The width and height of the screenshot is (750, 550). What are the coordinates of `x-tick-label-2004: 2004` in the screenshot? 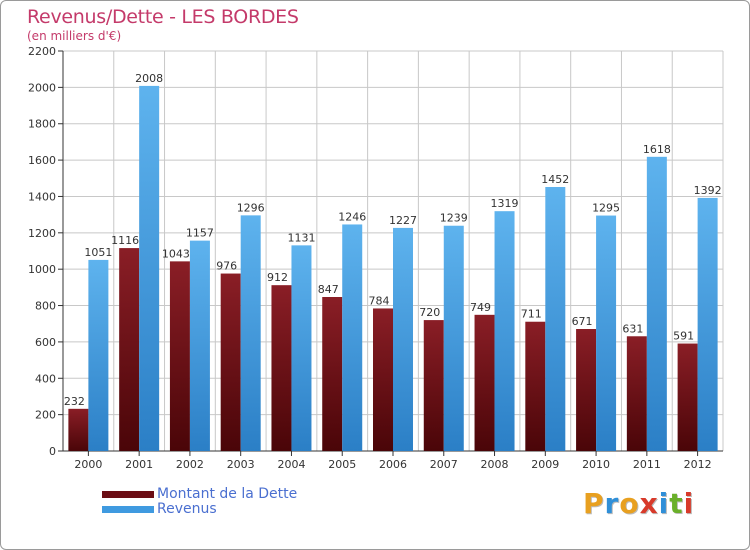 It's located at (291, 464).